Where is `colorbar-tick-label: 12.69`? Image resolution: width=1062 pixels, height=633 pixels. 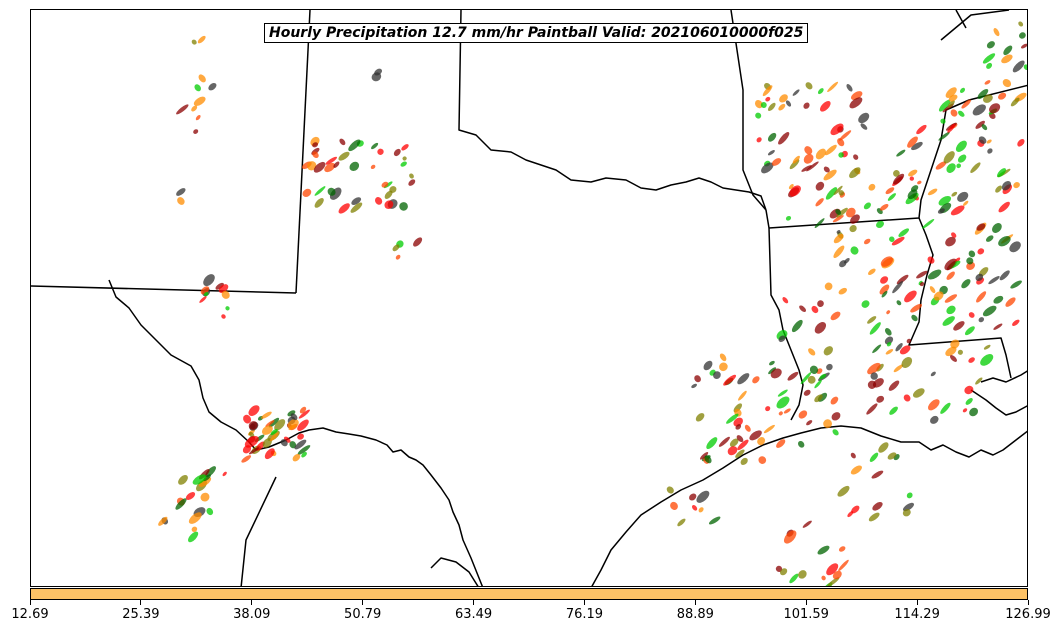 colorbar-tick-label: 12.69 is located at coordinates (30, 614).